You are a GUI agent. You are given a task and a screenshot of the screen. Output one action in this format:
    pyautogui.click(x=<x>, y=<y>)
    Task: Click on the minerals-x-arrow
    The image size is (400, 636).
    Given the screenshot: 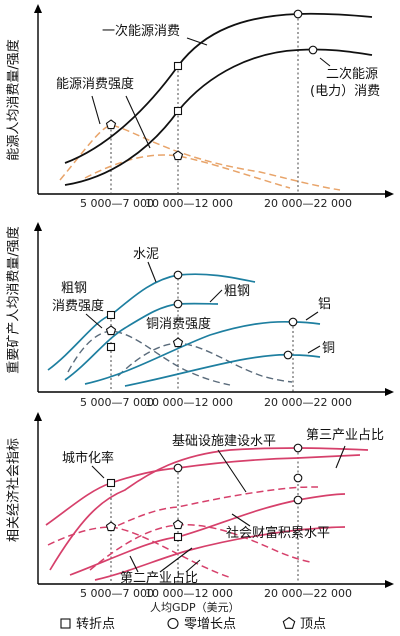 What is the action you would take?
    pyautogui.click(x=389, y=392)
    